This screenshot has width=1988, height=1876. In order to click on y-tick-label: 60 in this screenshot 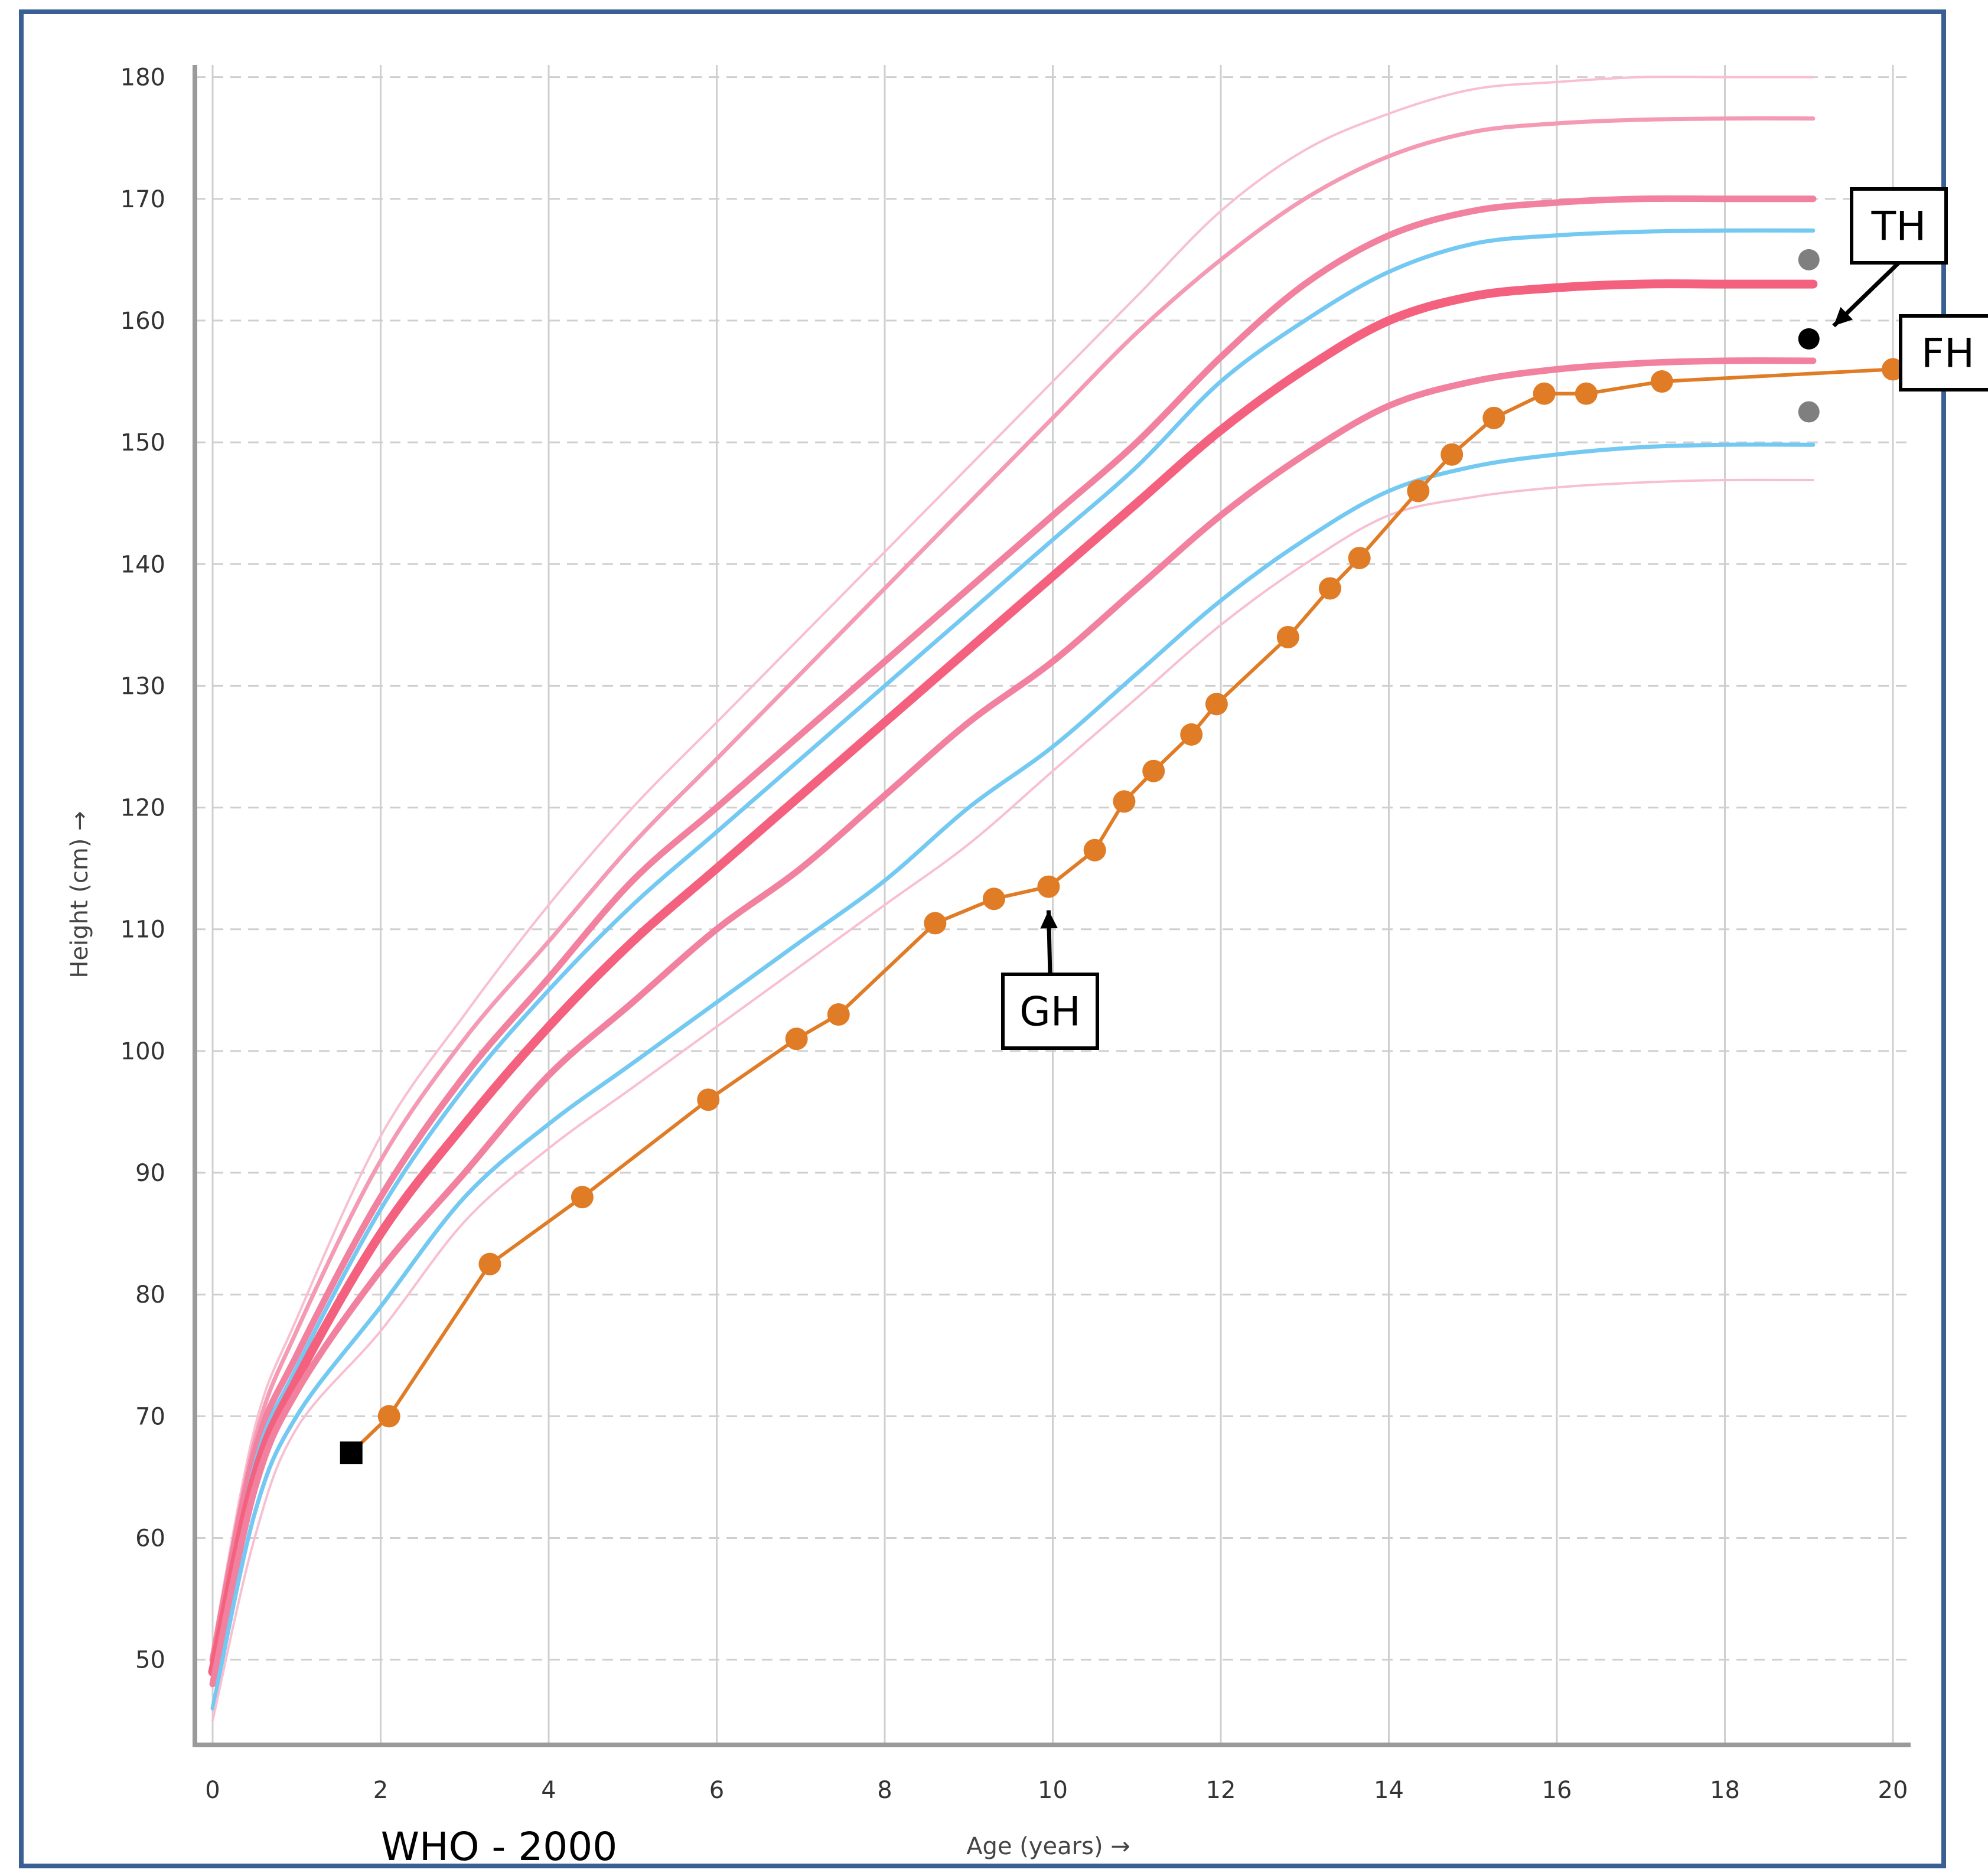, I will do `click(150, 1539)`.